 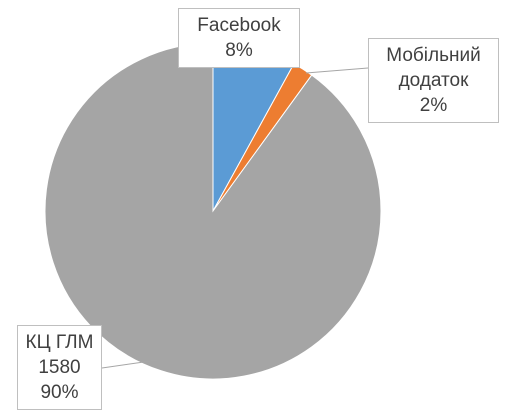 I want to click on label-name: КЦ ГЛМ, so click(x=59, y=342).